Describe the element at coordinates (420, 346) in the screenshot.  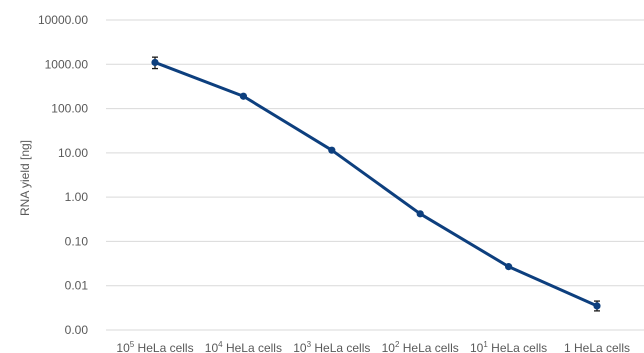
I see `x-tick-label-3: 102 HeLa cells` at that location.